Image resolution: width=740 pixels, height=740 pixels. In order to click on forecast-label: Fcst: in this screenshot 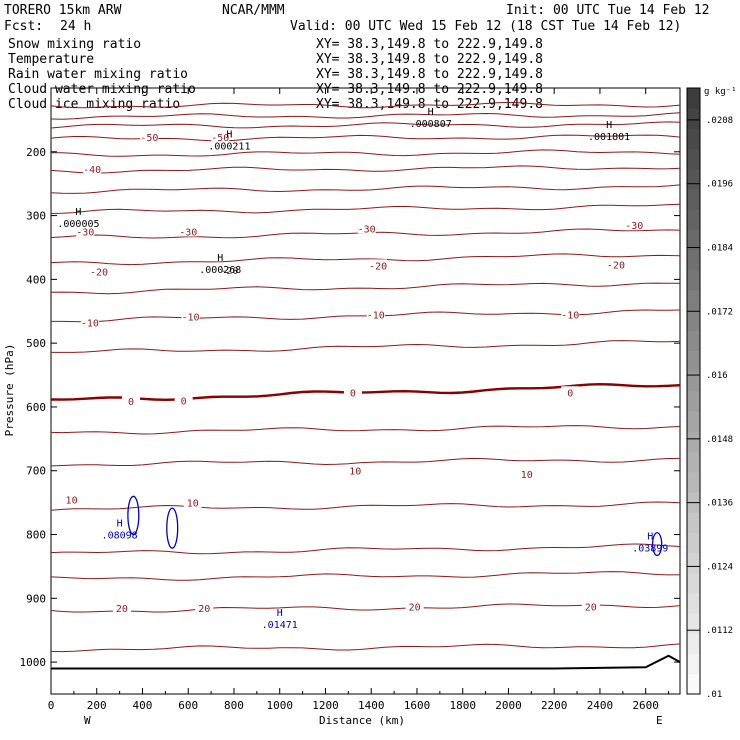, I will do `click(23, 26)`.